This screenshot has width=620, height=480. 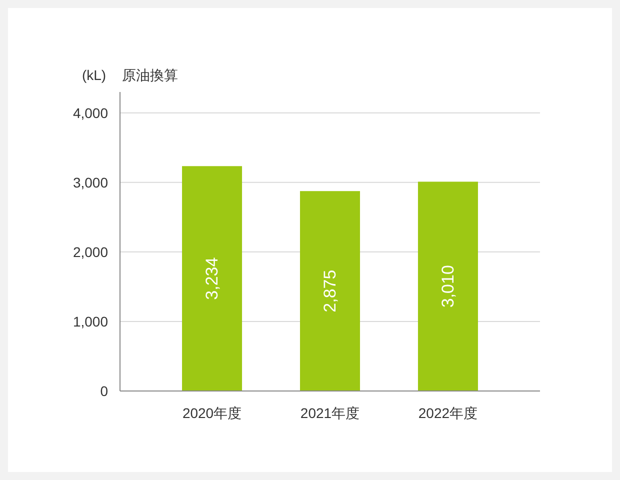 What do you see at coordinates (90, 182) in the screenshot?
I see `y-tick-label: 3,000` at bounding box center [90, 182].